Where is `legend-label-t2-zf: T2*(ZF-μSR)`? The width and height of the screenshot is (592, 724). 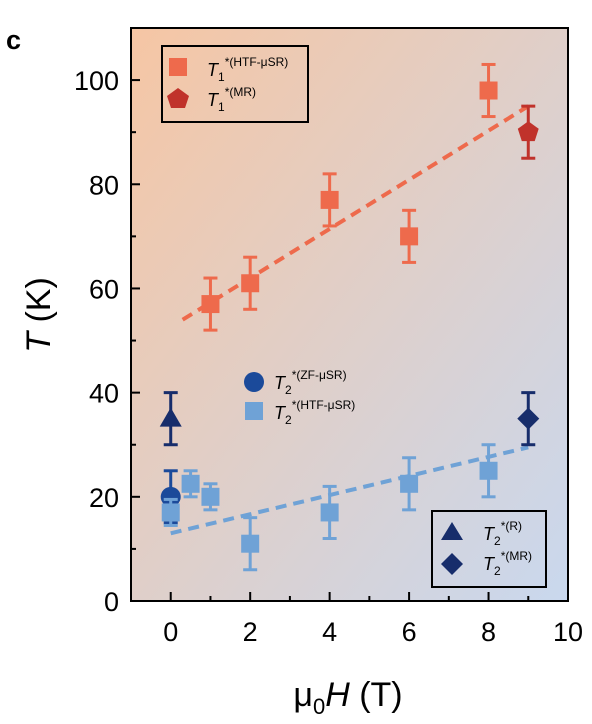
legend-label-t2-zf: T2*(ZF-μSR) is located at coordinates (310, 382).